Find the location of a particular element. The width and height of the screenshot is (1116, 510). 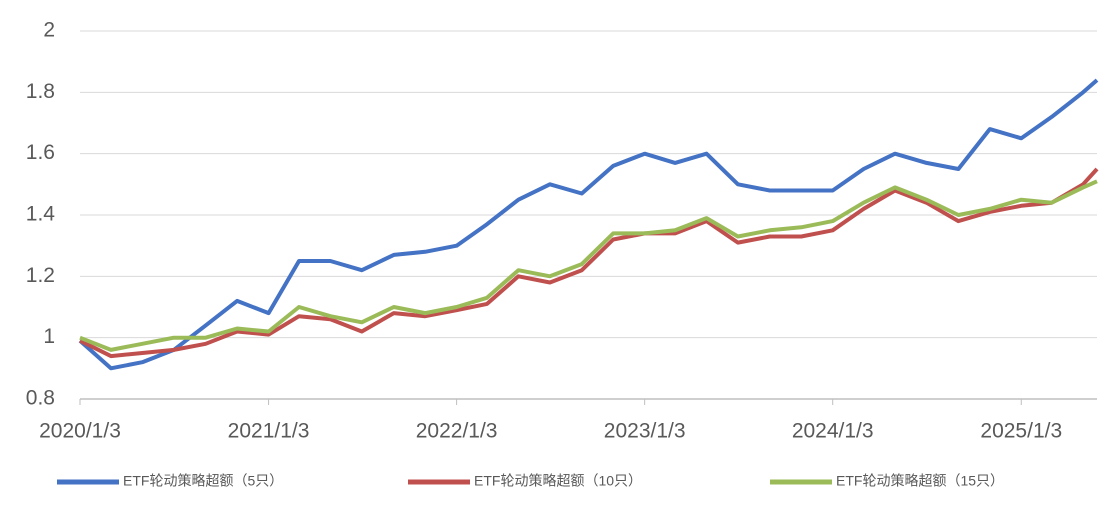

x-tick-label: 2021/1/3 is located at coordinates (269, 431).